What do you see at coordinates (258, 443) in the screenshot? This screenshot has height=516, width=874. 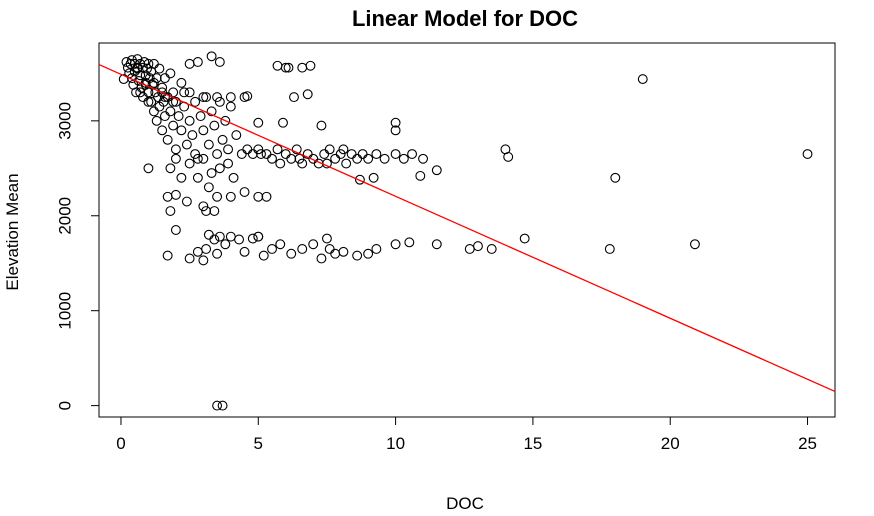 I see `x-tick-label: 5` at bounding box center [258, 443].